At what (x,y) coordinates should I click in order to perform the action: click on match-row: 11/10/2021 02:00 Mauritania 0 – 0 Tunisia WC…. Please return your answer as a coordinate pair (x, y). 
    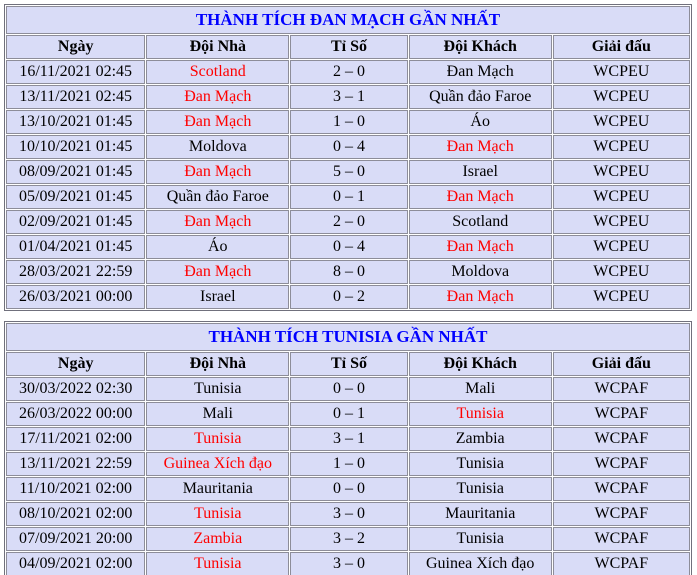
    Looking at the image, I should click on (348, 489).